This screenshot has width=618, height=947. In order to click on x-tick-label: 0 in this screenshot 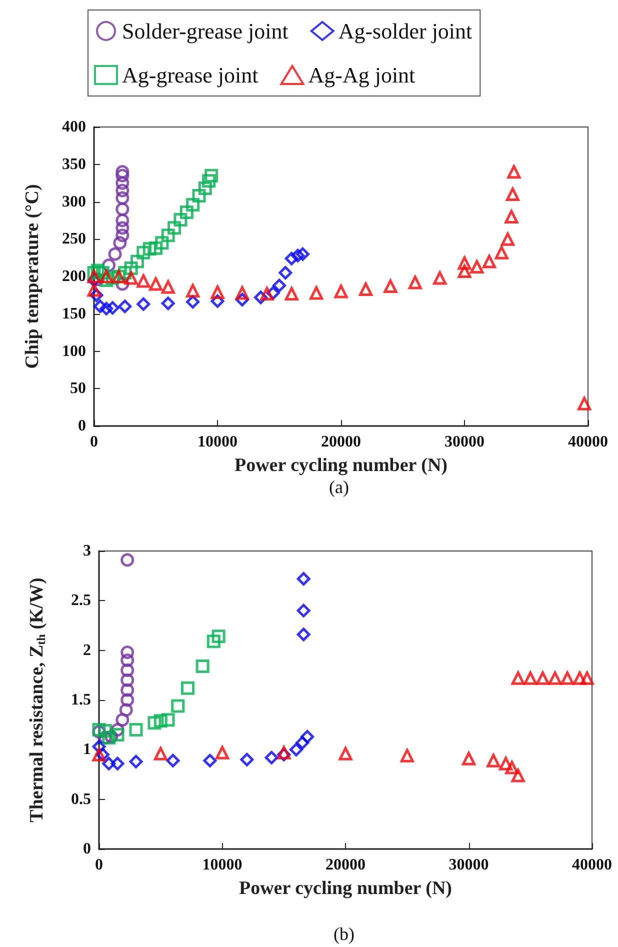, I will do `click(99, 865)`.